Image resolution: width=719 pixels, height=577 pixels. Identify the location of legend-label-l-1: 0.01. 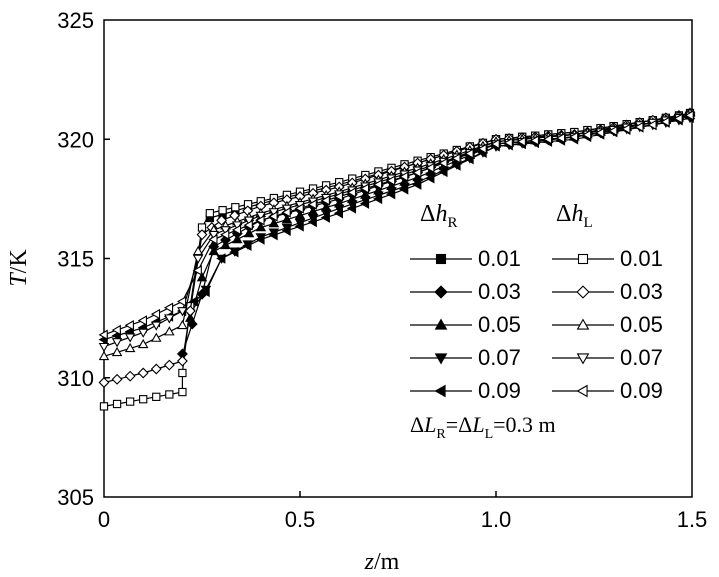
(641, 258).